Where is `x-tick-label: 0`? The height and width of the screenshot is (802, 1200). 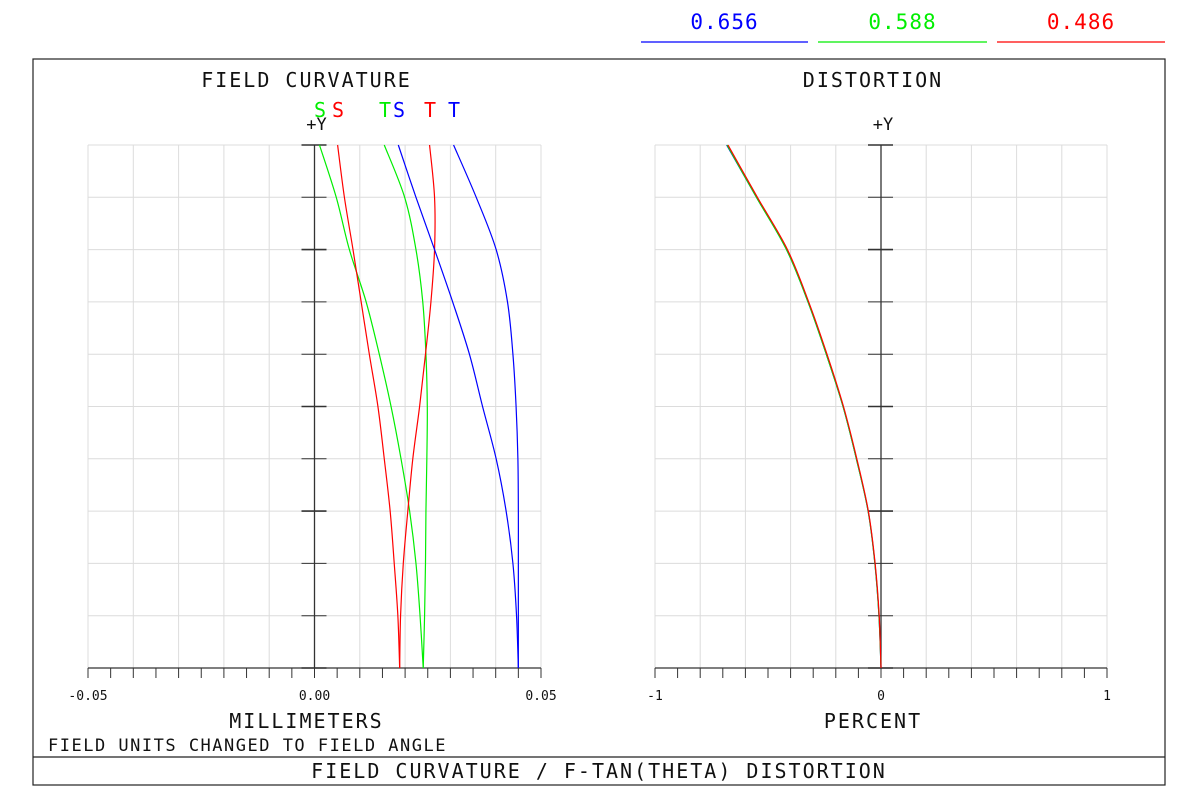
x-tick-label: 0 is located at coordinates (881, 696).